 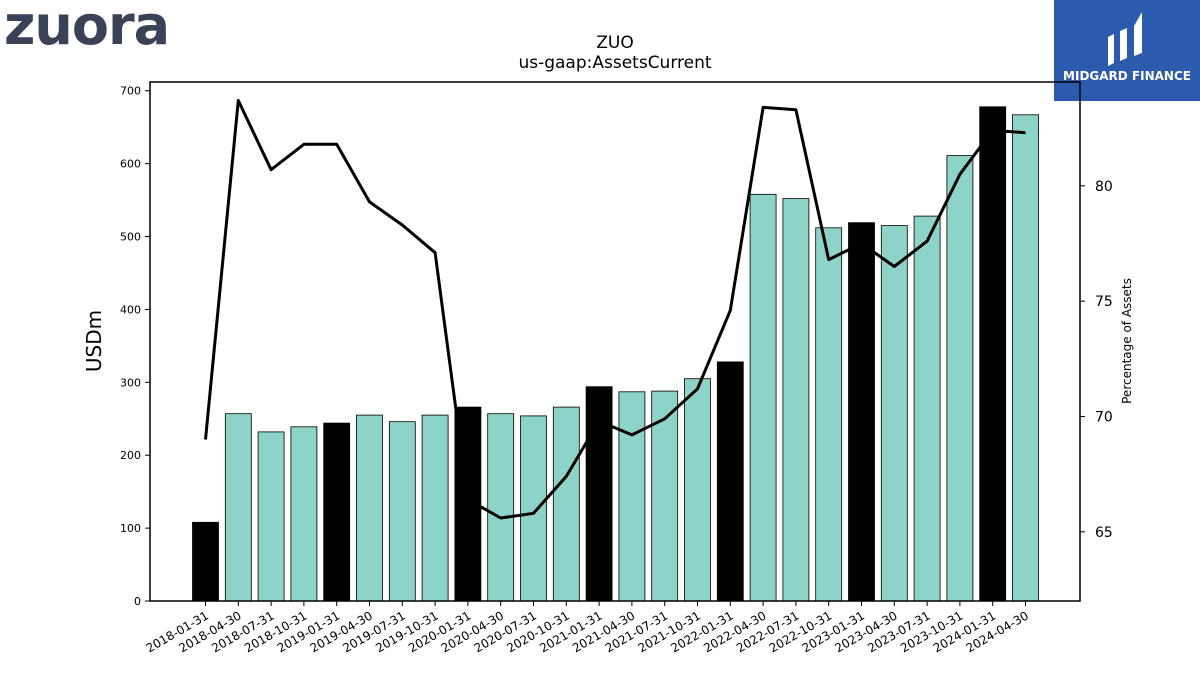 What do you see at coordinates (130, 382) in the screenshot?
I see `y-tick-label: 300` at bounding box center [130, 382].